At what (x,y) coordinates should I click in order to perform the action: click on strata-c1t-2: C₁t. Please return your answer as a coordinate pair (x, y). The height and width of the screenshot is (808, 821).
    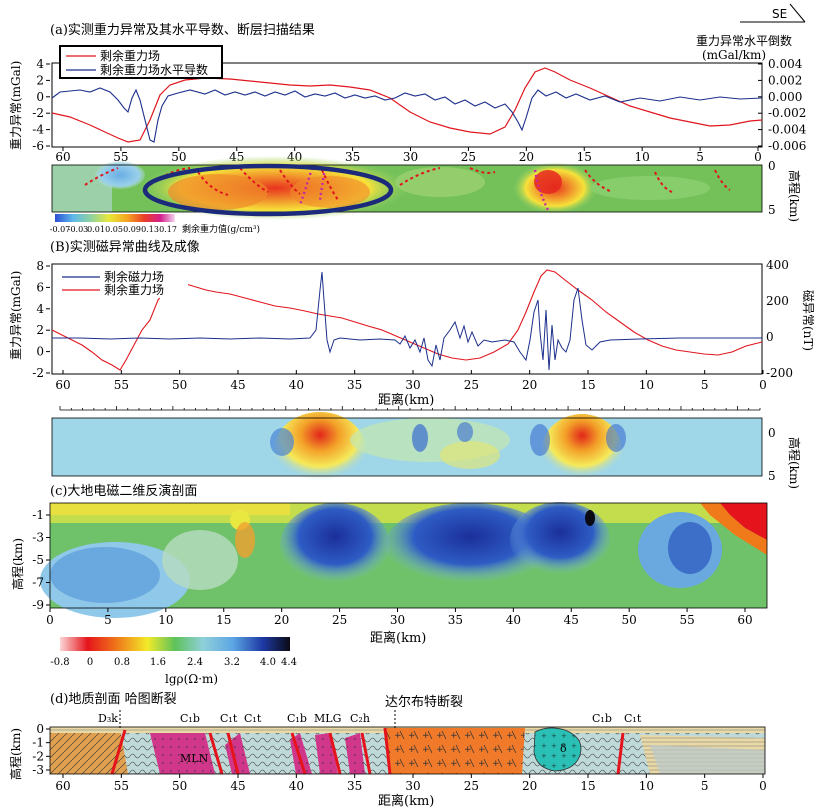
    Looking at the image, I should click on (253, 718).